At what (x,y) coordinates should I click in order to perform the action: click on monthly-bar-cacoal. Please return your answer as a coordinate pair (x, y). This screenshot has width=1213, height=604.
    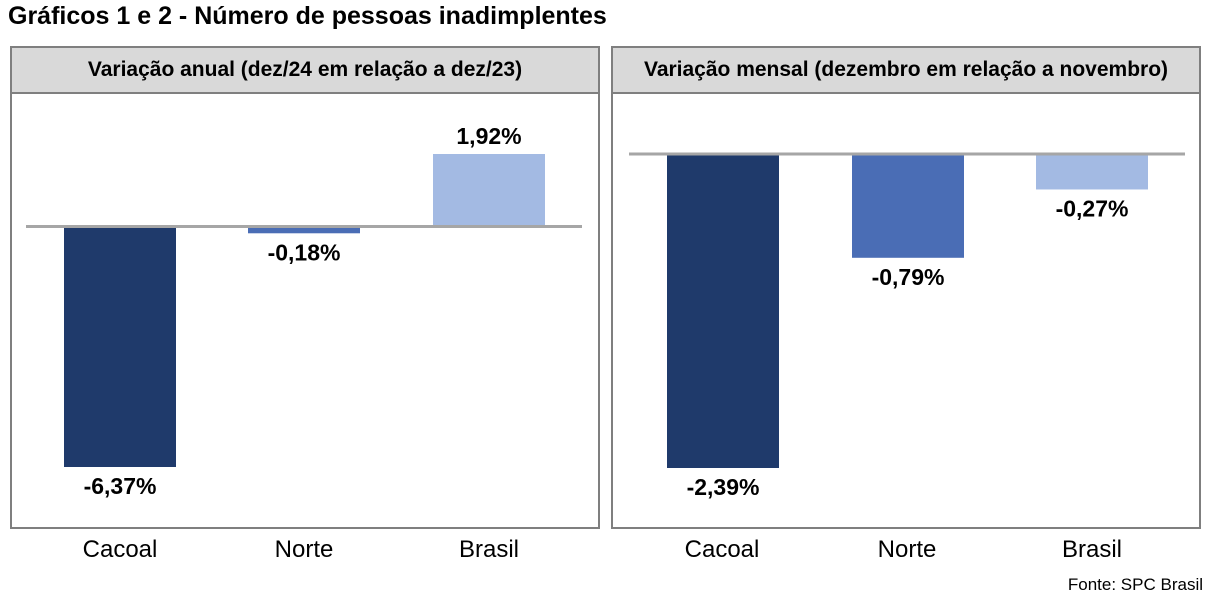
    Looking at the image, I should click on (723, 311).